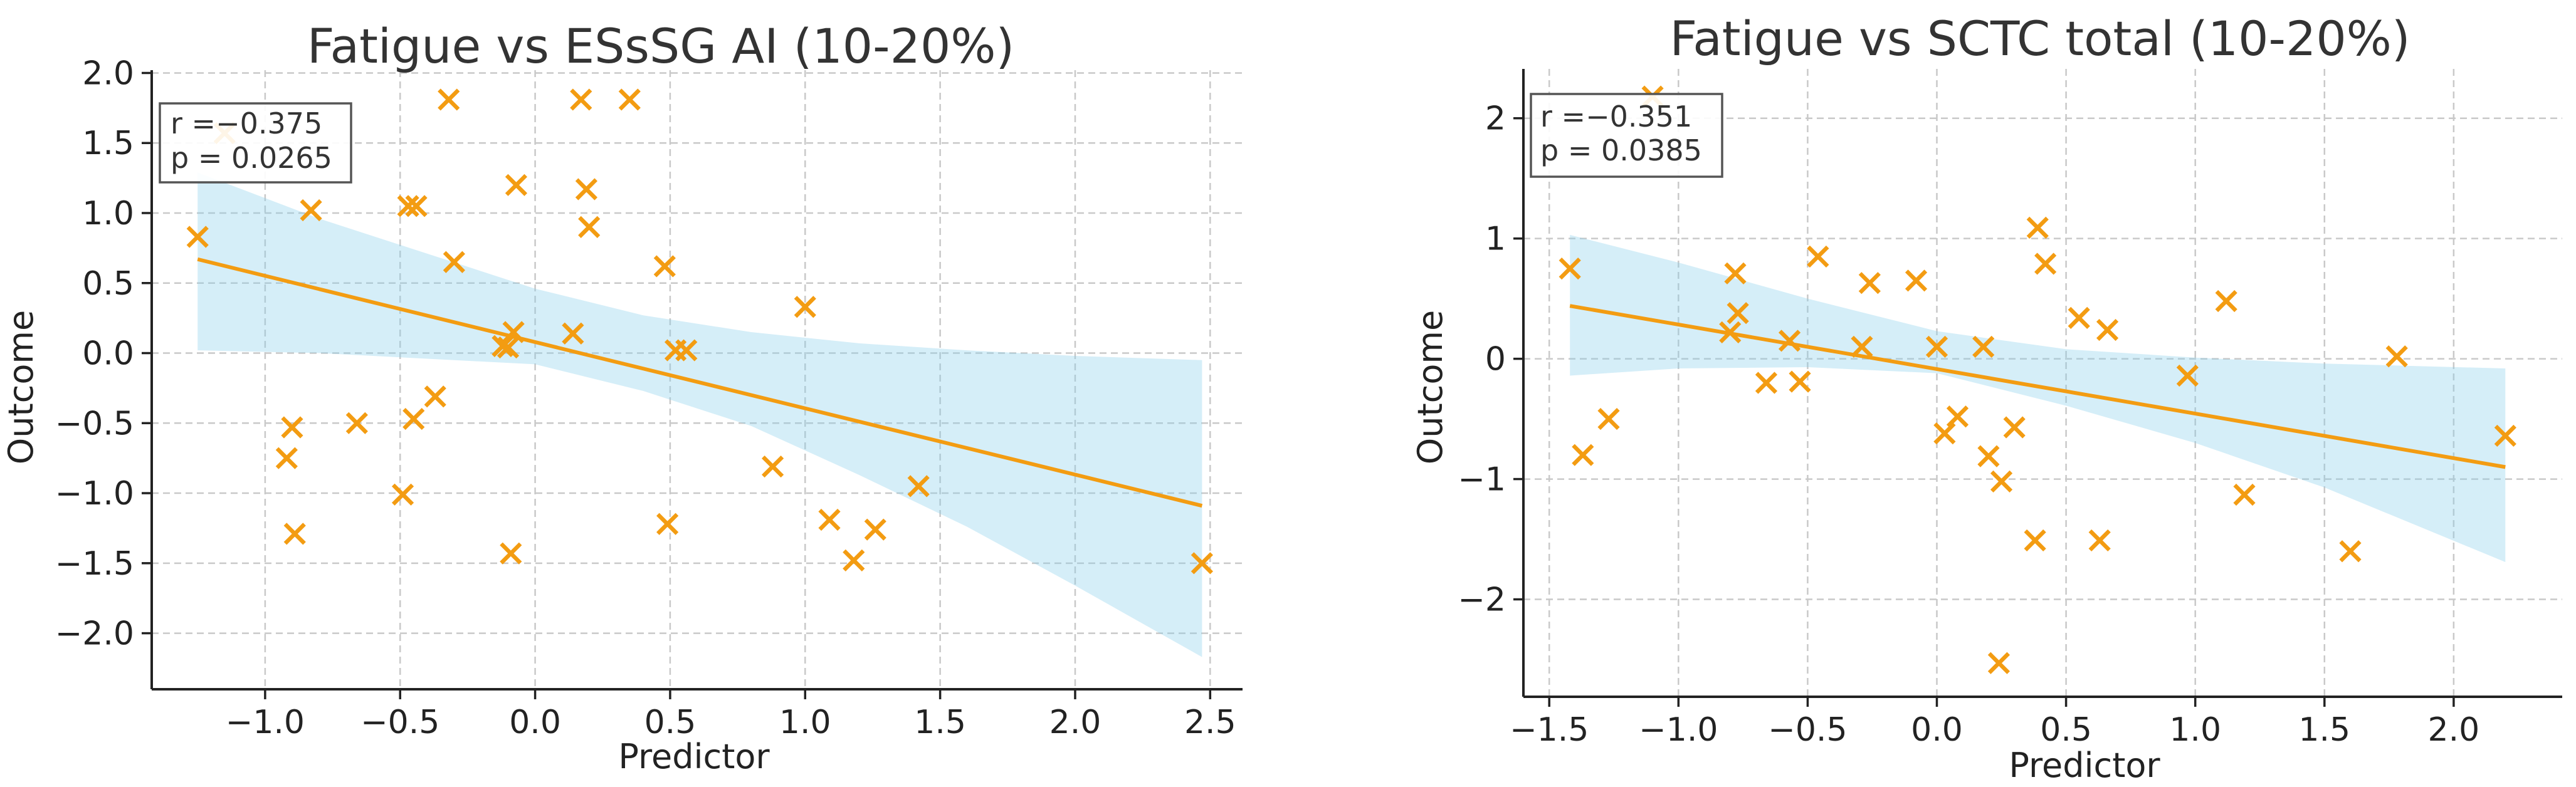 The height and width of the screenshot is (787, 2576). What do you see at coordinates (251, 158) in the screenshot?
I see `stats-p-value: p = 0.0265` at bounding box center [251, 158].